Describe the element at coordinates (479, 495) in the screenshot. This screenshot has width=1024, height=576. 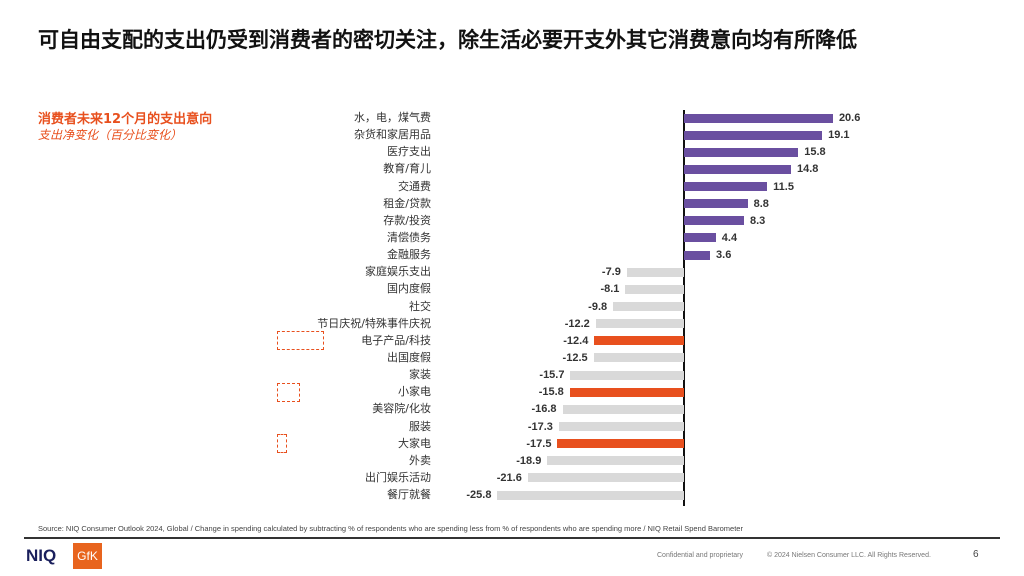
I see `data-label: -25.8` at that location.